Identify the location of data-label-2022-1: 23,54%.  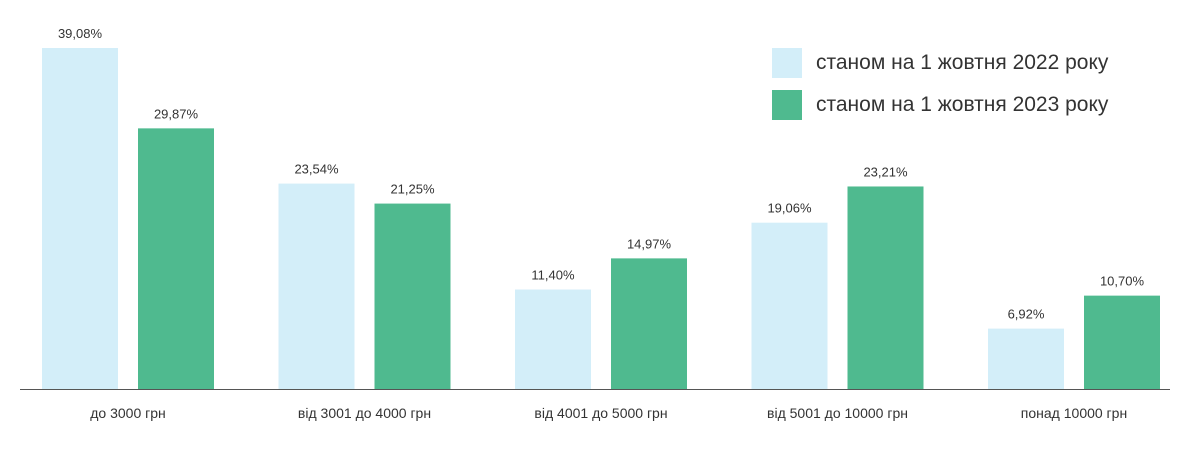
(316, 169).